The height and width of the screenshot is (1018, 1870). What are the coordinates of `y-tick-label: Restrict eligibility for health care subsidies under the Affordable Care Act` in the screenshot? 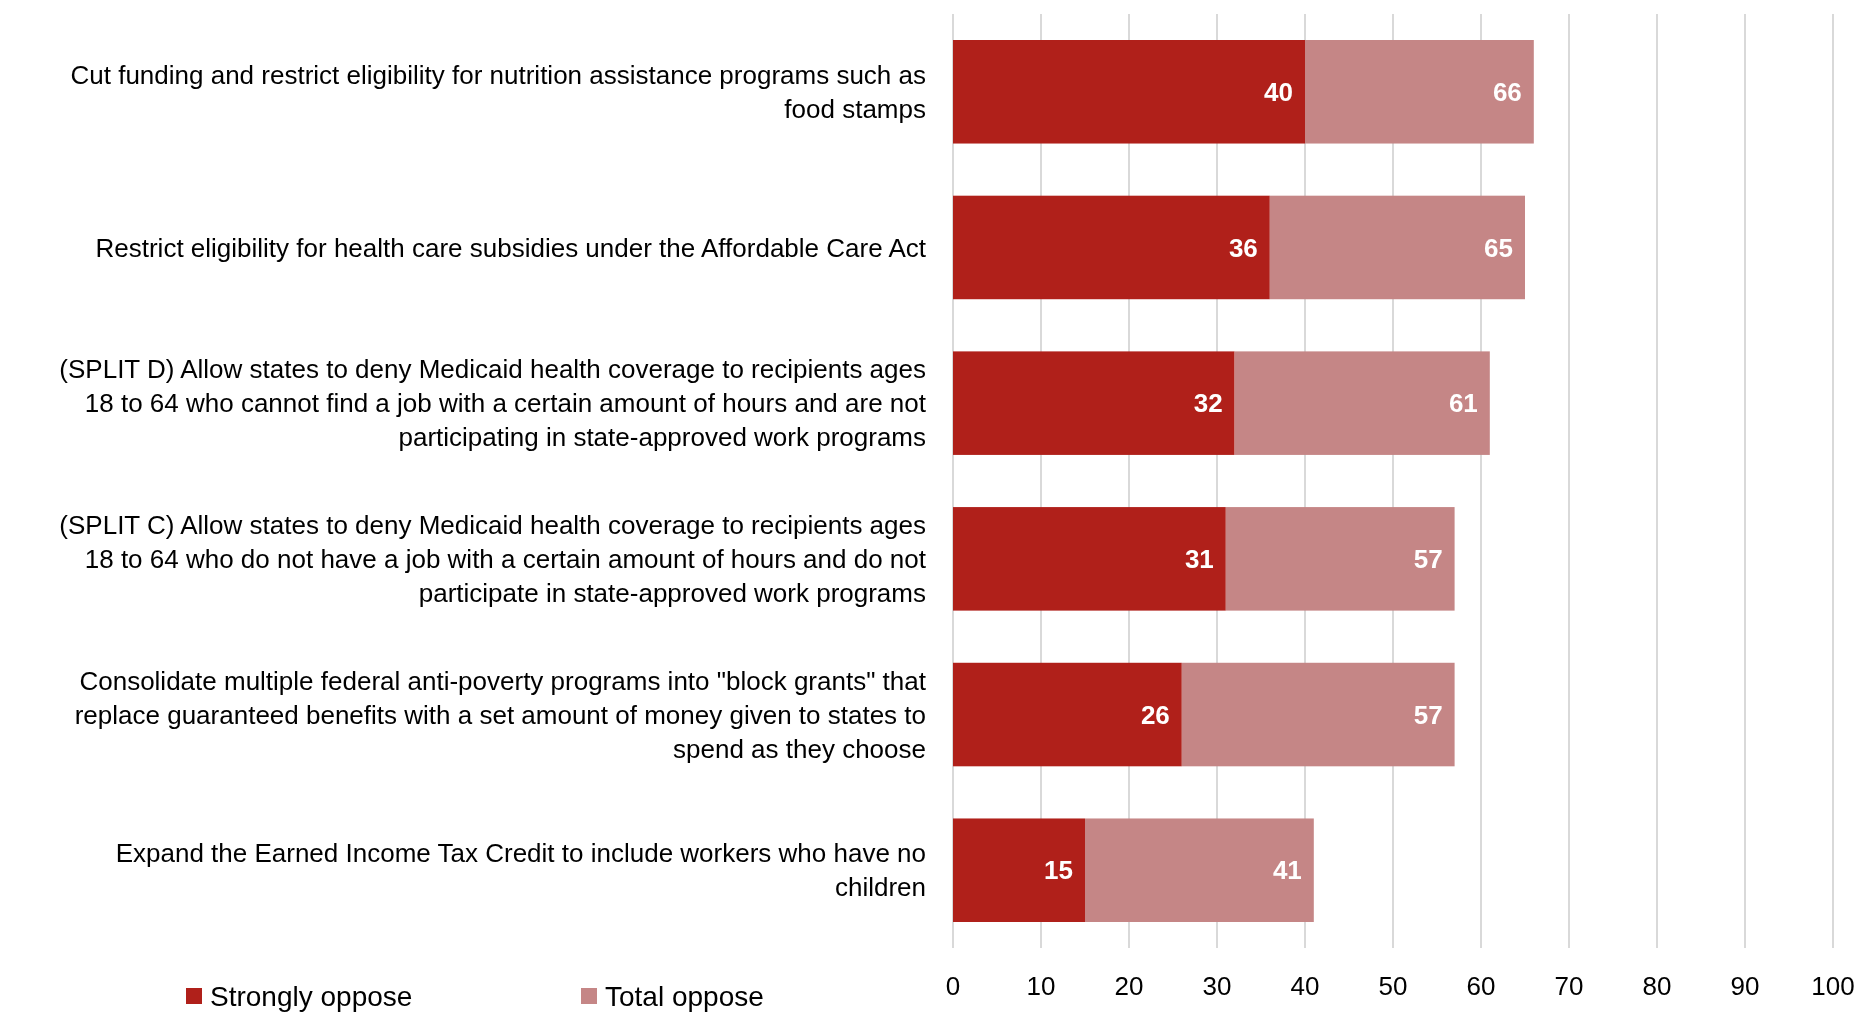 It's located at (511, 247).